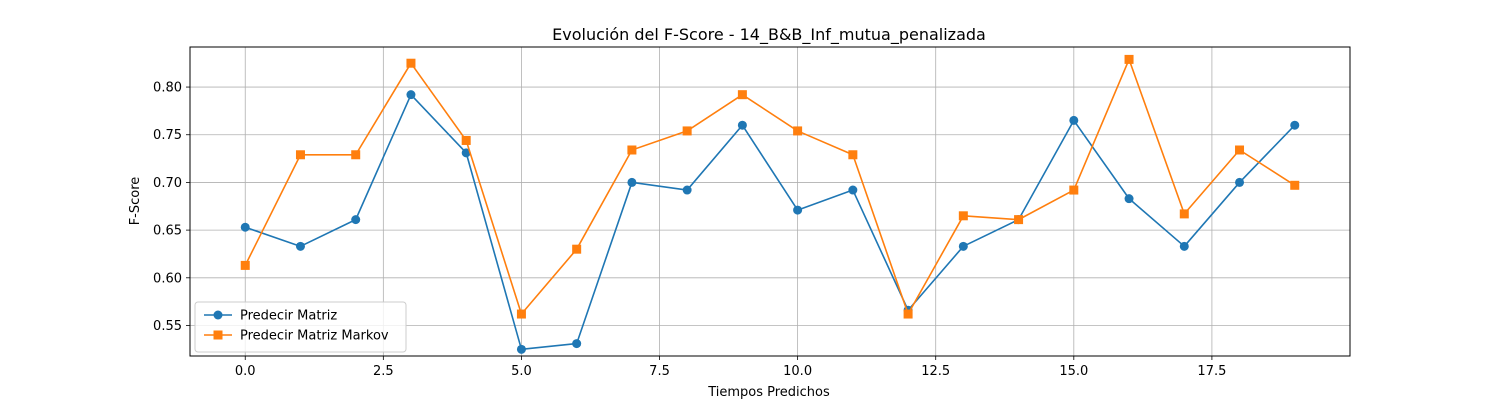  Describe the element at coordinates (167, 278) in the screenshot. I see `y-tick-label: 0.60` at that location.